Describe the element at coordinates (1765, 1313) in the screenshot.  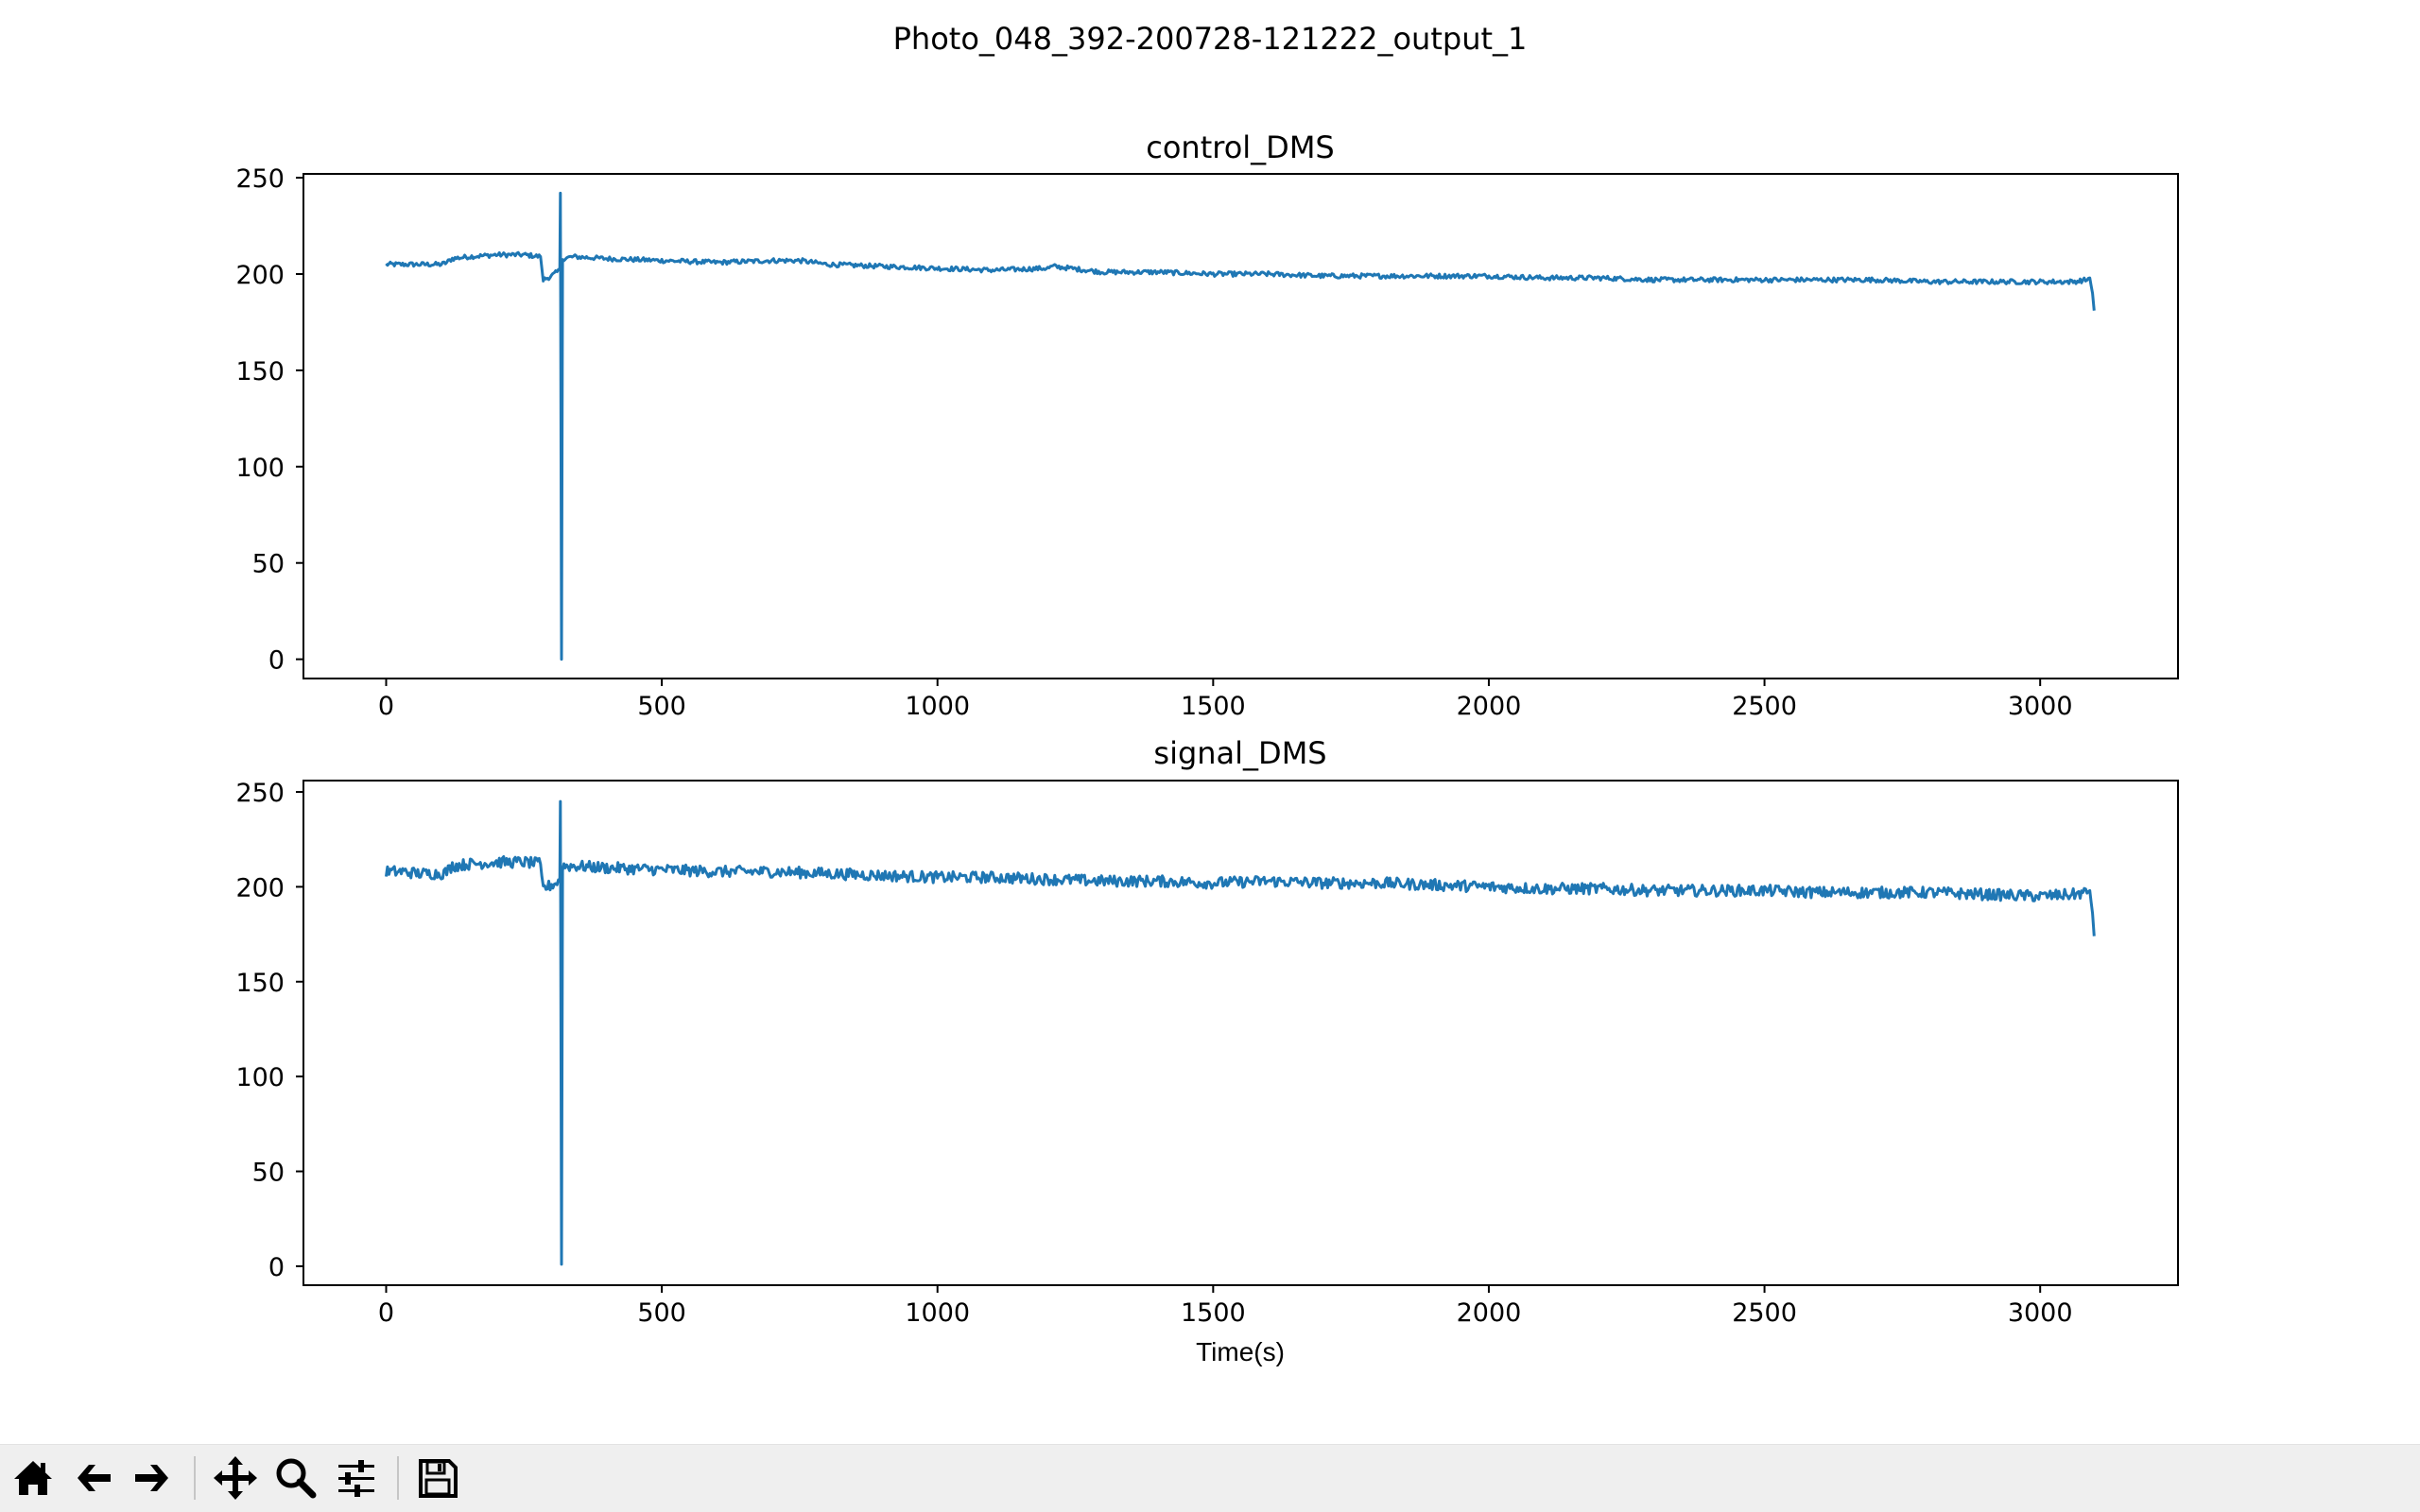
I see `signal-dms-xtick-label: 2500` at that location.